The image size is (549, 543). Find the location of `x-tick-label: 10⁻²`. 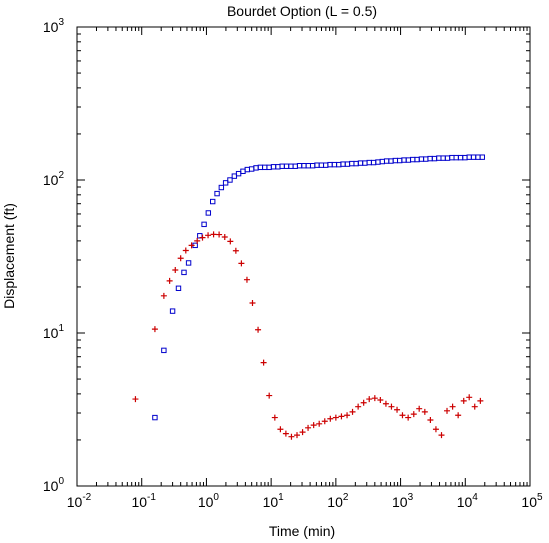

x-tick-label: 10⁻² is located at coordinates (79, 501).